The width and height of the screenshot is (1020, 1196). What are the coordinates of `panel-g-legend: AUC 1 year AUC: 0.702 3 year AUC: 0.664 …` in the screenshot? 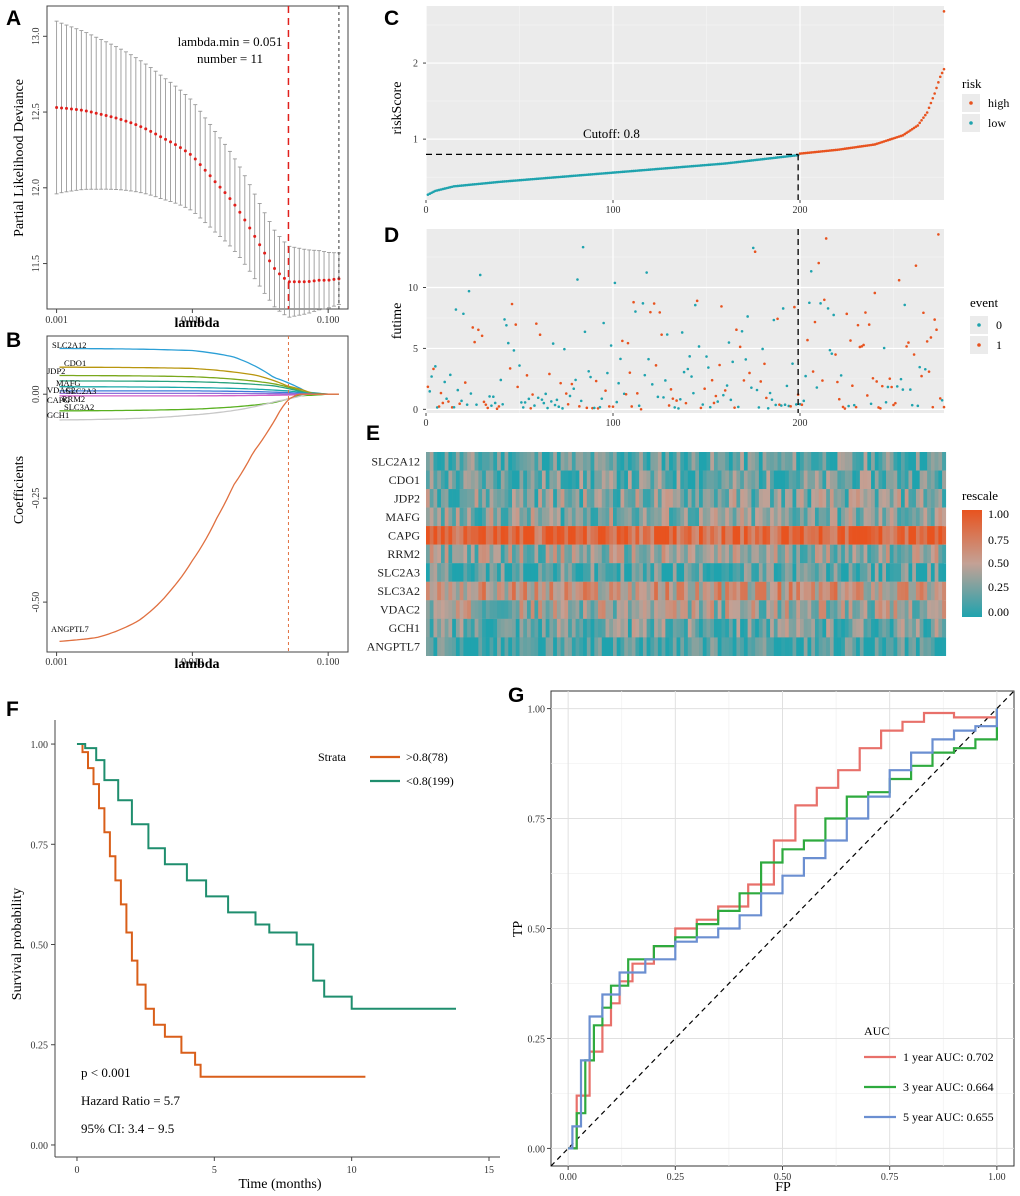 It's located at (929, 1074).